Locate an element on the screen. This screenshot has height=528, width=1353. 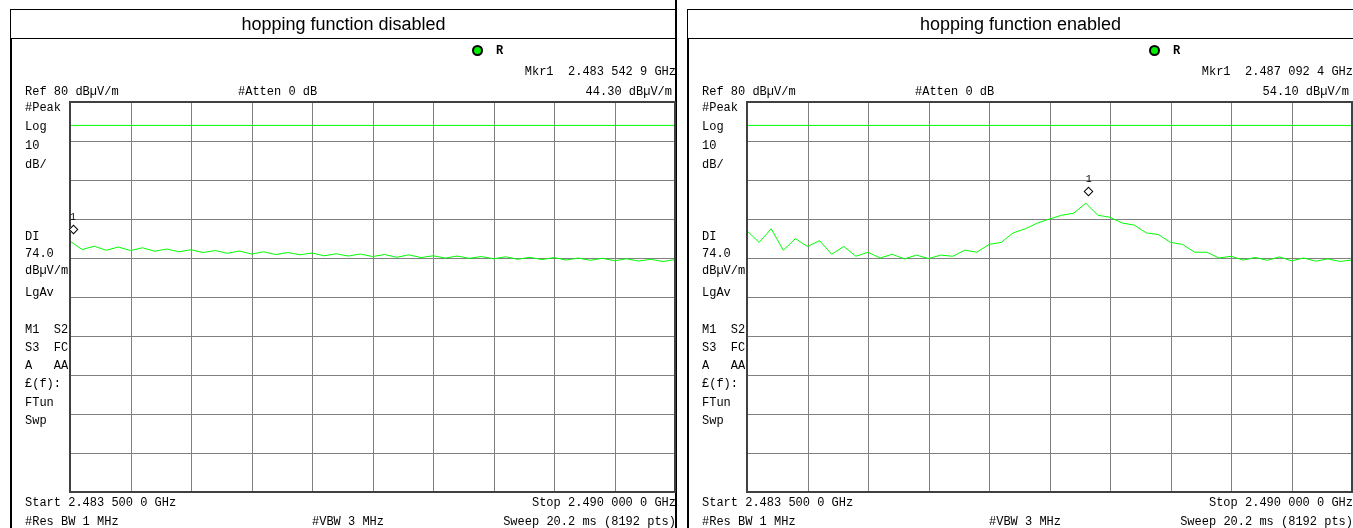
text: 1 is located at coordinates (1088, 180).